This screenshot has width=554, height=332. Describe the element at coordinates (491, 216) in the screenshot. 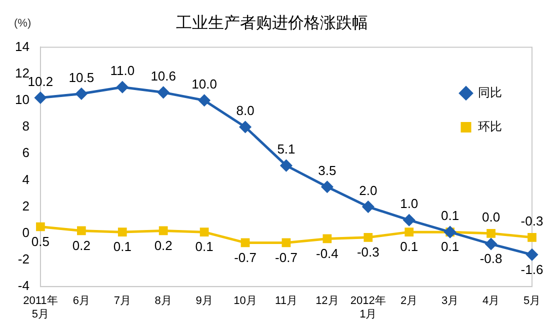

I see `data-label: 0.0` at that location.